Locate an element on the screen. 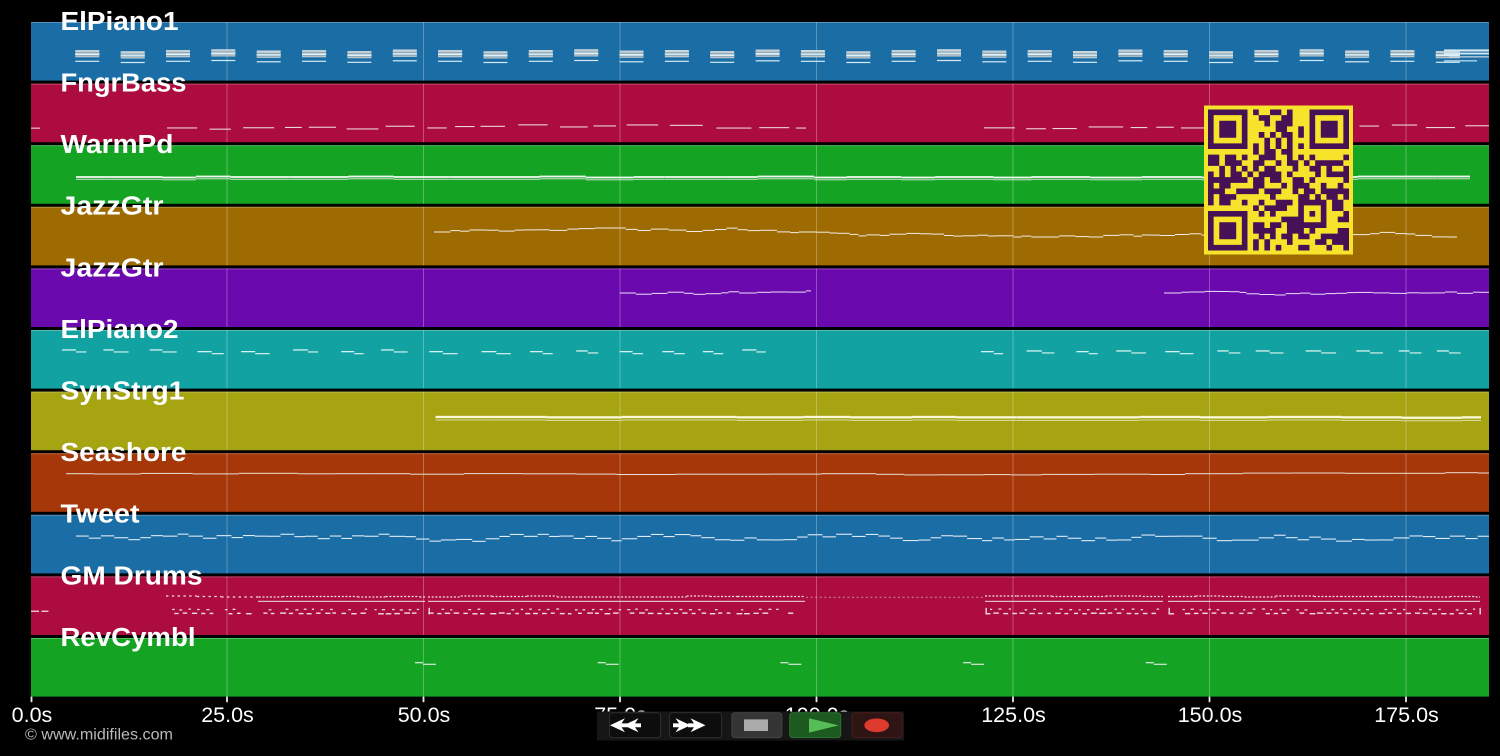  svg-text: ElPiano2 is located at coordinates (120, 330).